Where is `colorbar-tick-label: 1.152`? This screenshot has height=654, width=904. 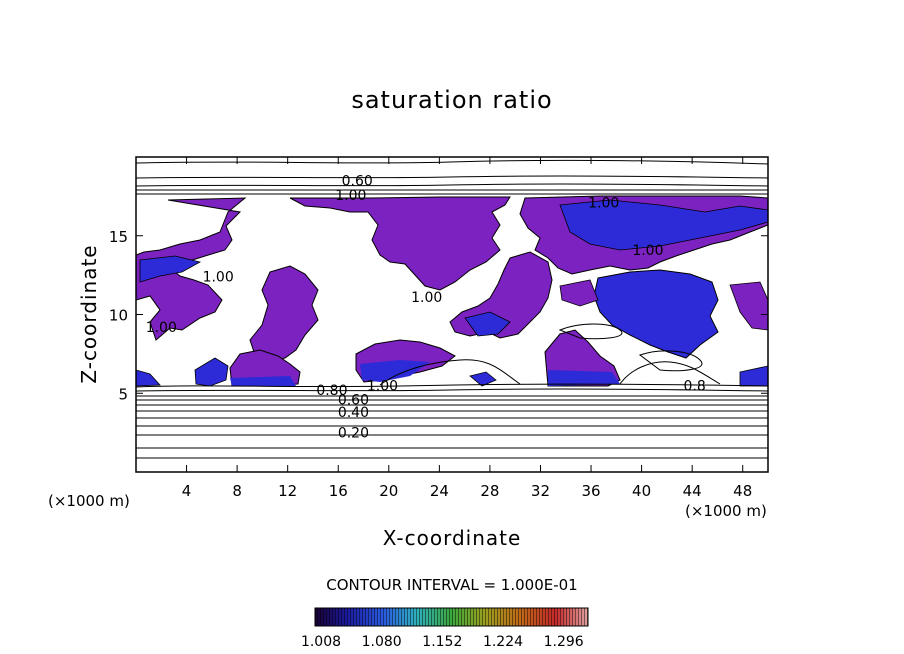 colorbar-tick-label: 1.152 is located at coordinates (442, 642).